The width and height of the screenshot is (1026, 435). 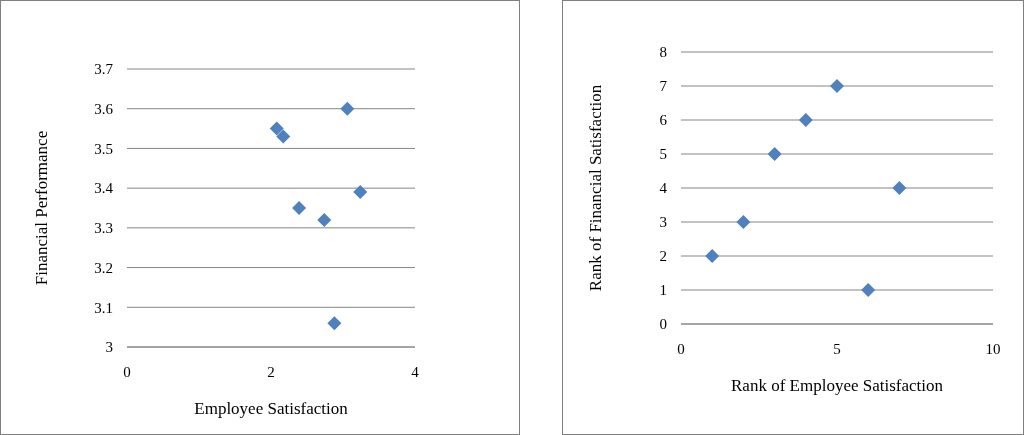 What do you see at coordinates (595, 188) in the screenshot?
I see `y-axis-title: Rank of Financial Satisfaction` at bounding box center [595, 188].